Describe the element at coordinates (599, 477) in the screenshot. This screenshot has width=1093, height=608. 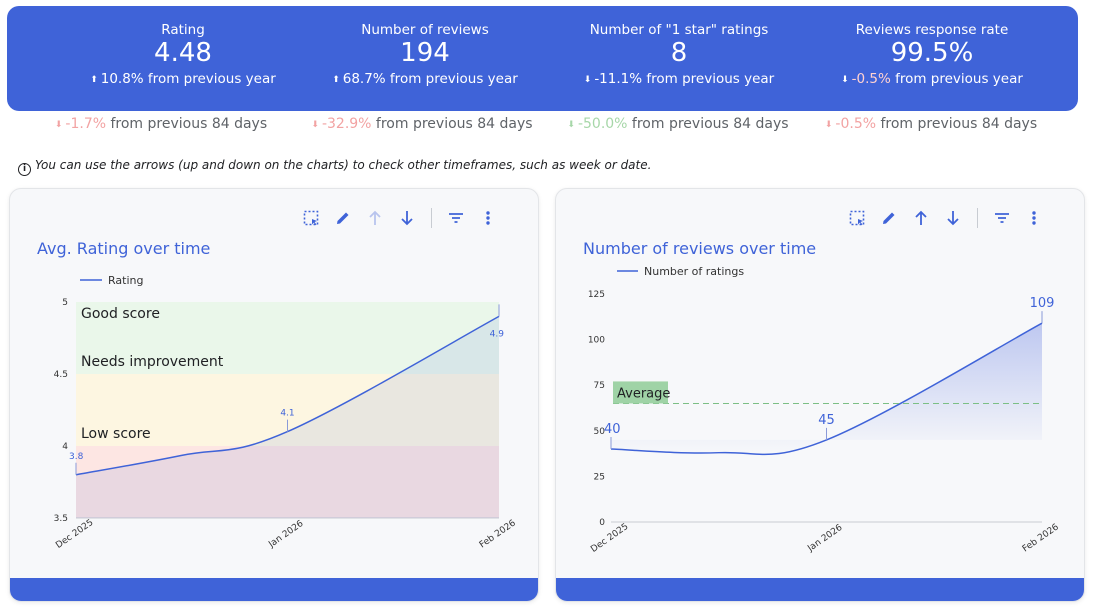
I see `y-tick-label: 25` at that location.